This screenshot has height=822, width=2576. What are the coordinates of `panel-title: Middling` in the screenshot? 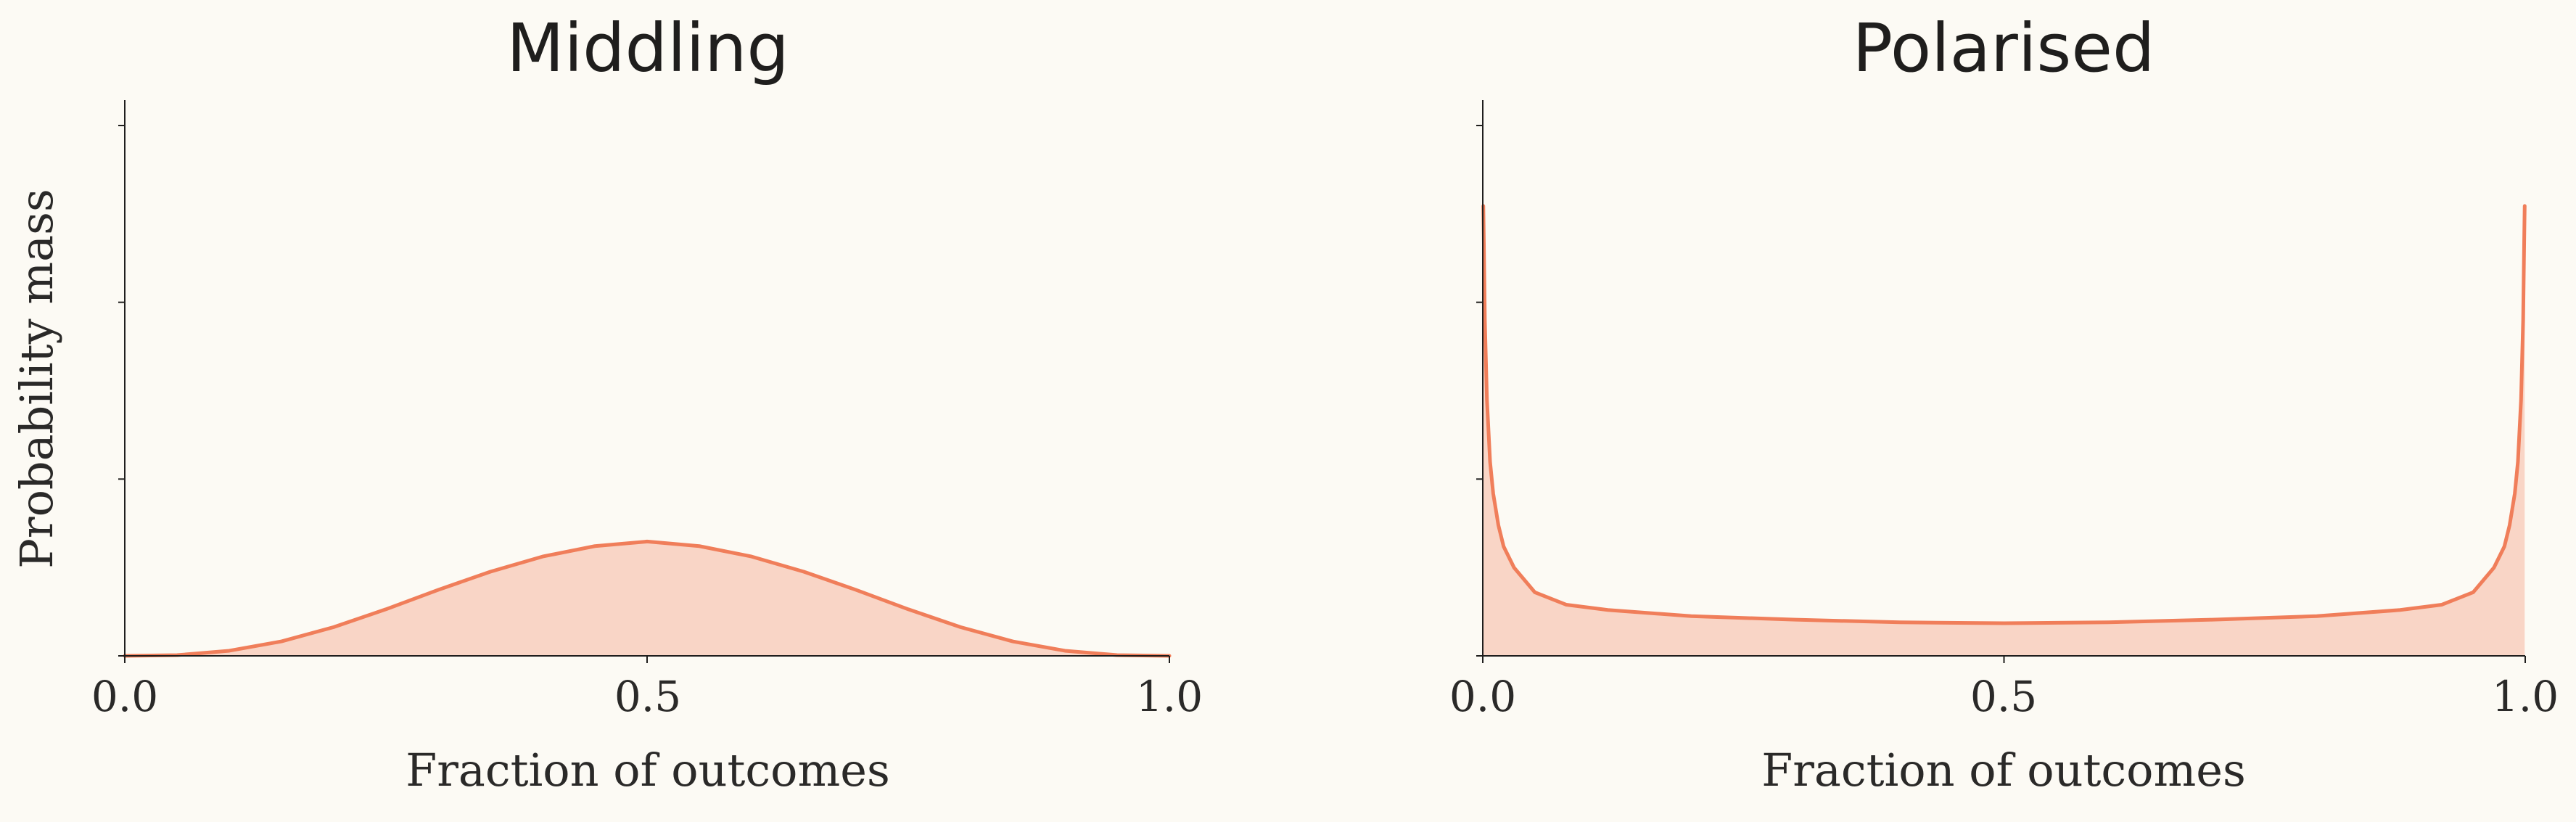 It's located at (647, 48).